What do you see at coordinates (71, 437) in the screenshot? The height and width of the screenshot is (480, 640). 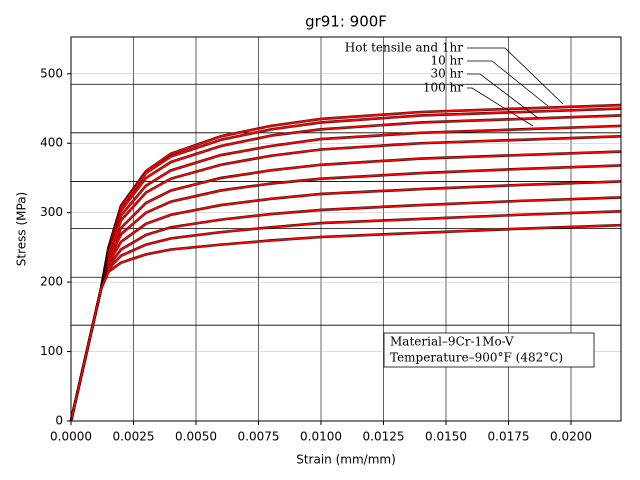 I see `x-tick-label: 0.0000` at bounding box center [71, 437].